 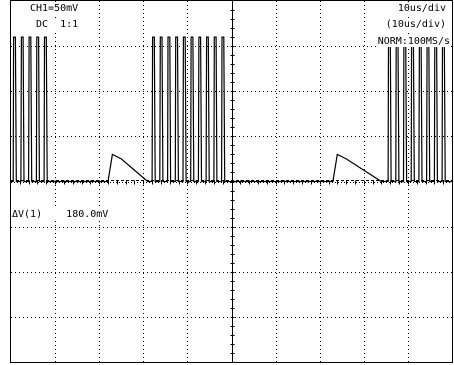 I want to click on timebase-label: 10us/div, so click(x=421, y=8).